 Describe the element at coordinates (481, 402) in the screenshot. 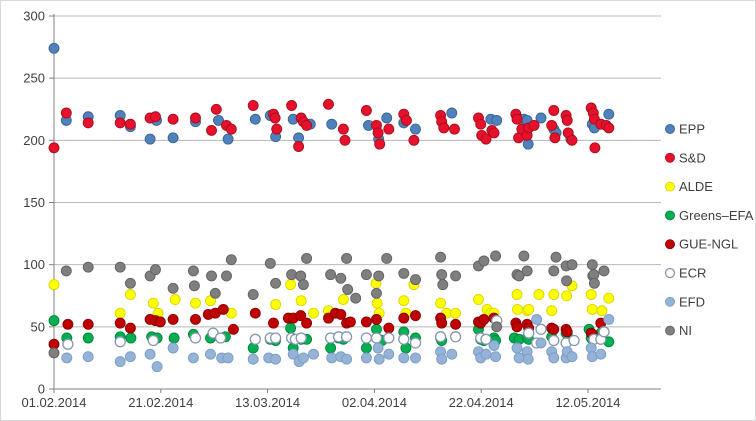

I see `x-tick-label: 22.04.2014` at that location.